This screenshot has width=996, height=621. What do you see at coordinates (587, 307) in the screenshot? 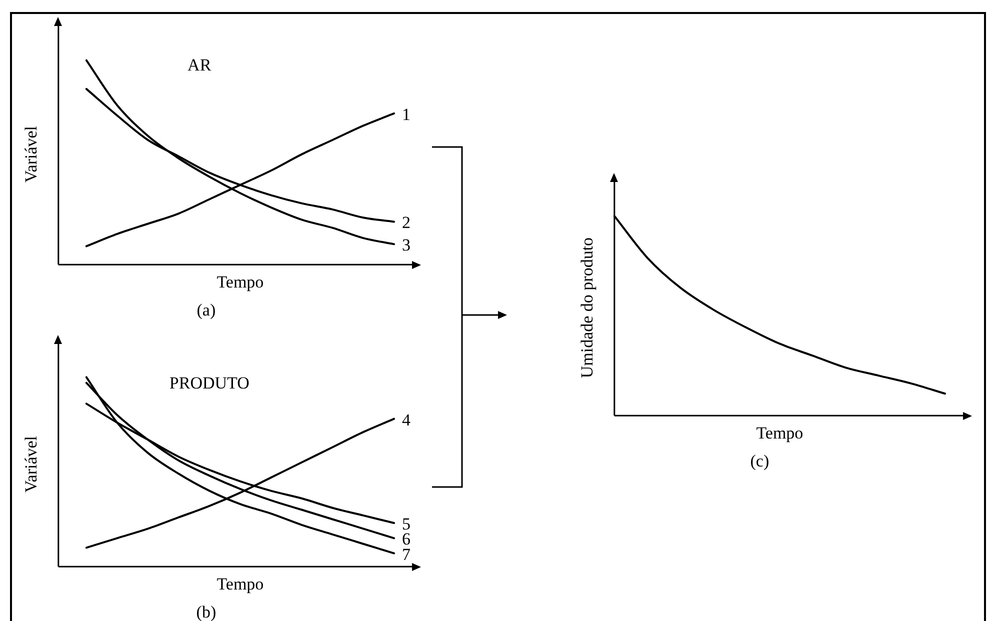
I see `y-axis-title: Umidade do produto` at bounding box center [587, 307].